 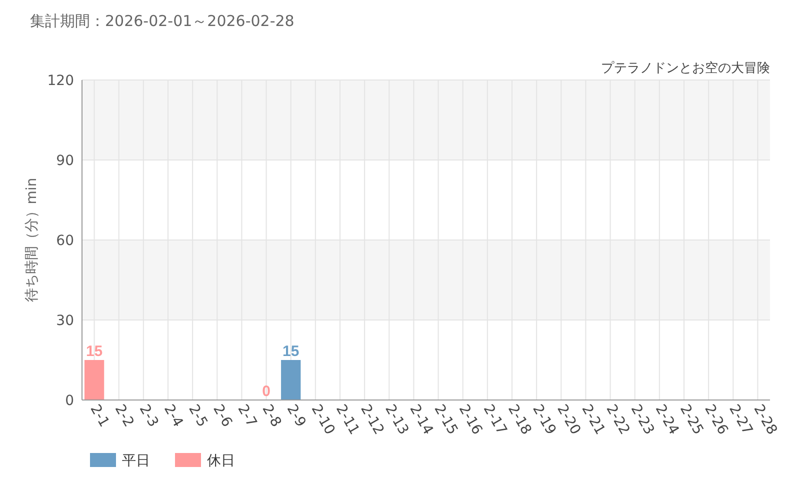 I want to click on x-tick-label: 2-9, so click(x=296, y=416).